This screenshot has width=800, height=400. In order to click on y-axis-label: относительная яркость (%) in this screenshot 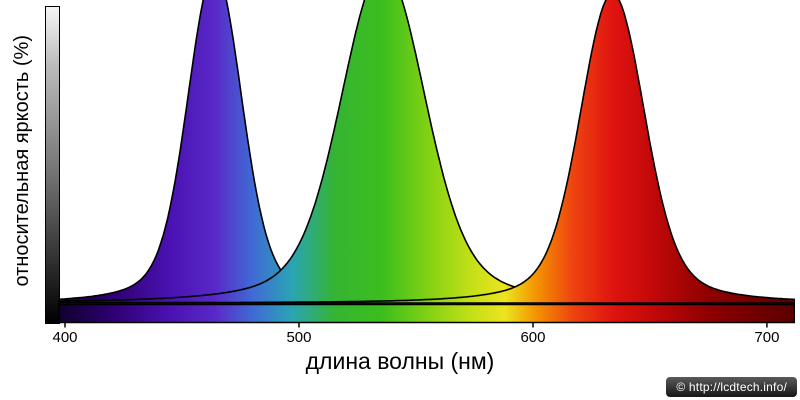, I will do `click(21, 161)`.